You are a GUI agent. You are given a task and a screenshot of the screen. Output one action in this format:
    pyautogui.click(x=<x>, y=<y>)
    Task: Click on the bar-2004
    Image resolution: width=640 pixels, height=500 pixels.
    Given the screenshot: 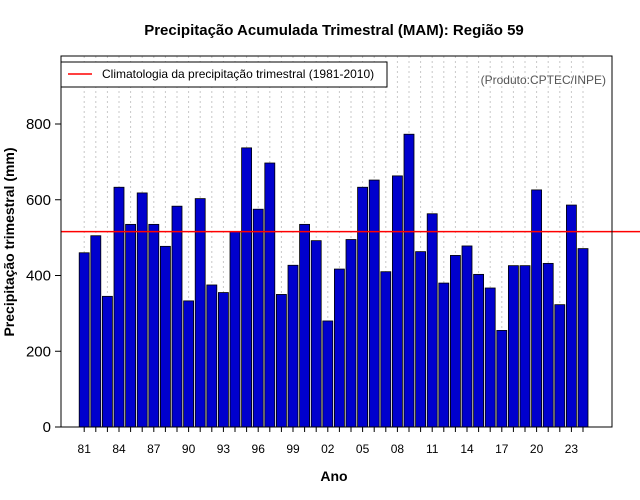 What is the action you would take?
    pyautogui.click(x=351, y=333)
    